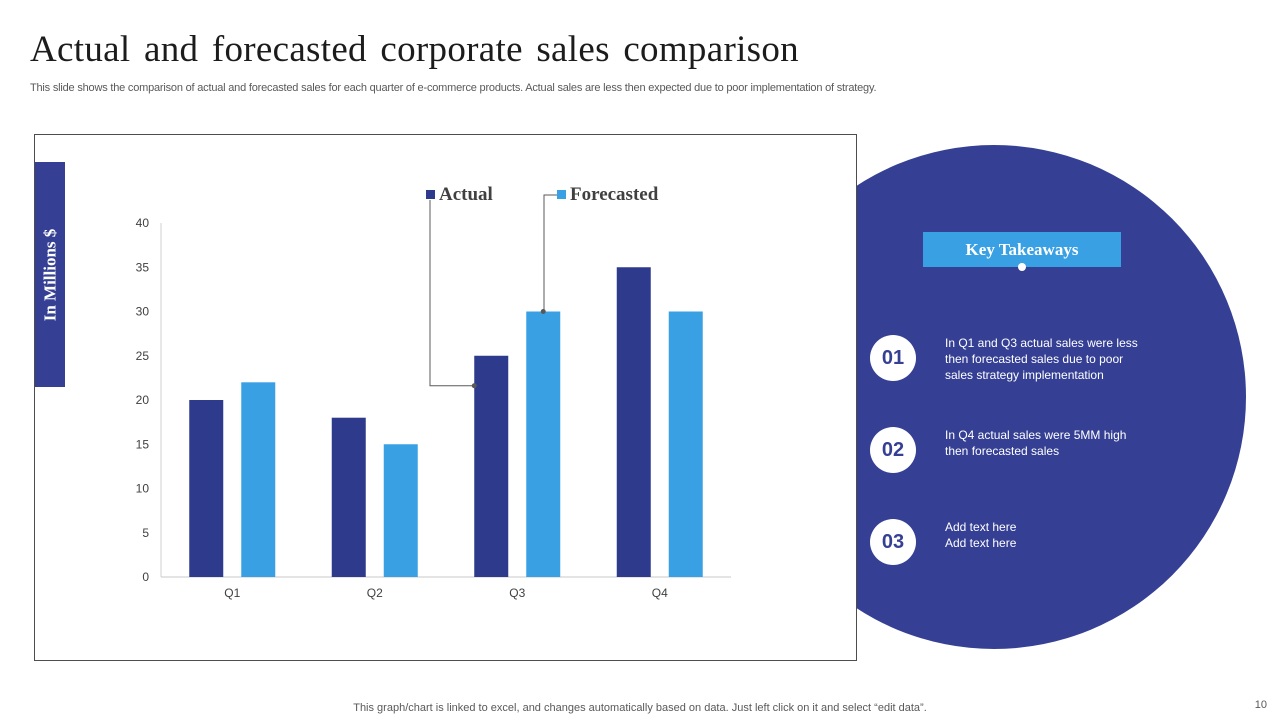 The height and width of the screenshot is (720, 1280). What do you see at coordinates (614, 194) in the screenshot?
I see `legend-label-forecasted: Forecasted` at bounding box center [614, 194].